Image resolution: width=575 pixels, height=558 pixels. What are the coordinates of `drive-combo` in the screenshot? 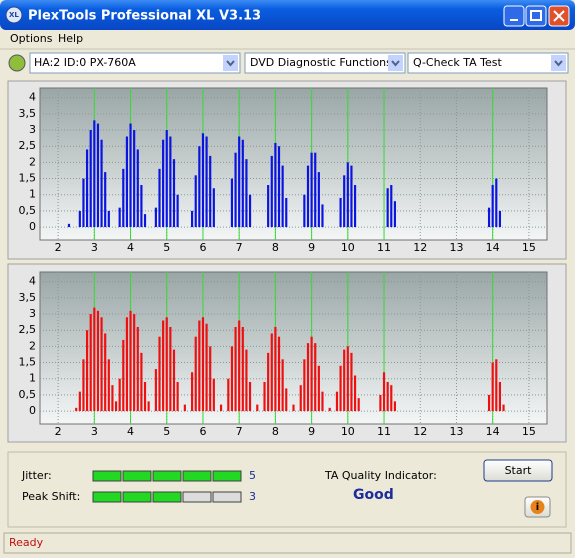 It's located at (135, 63).